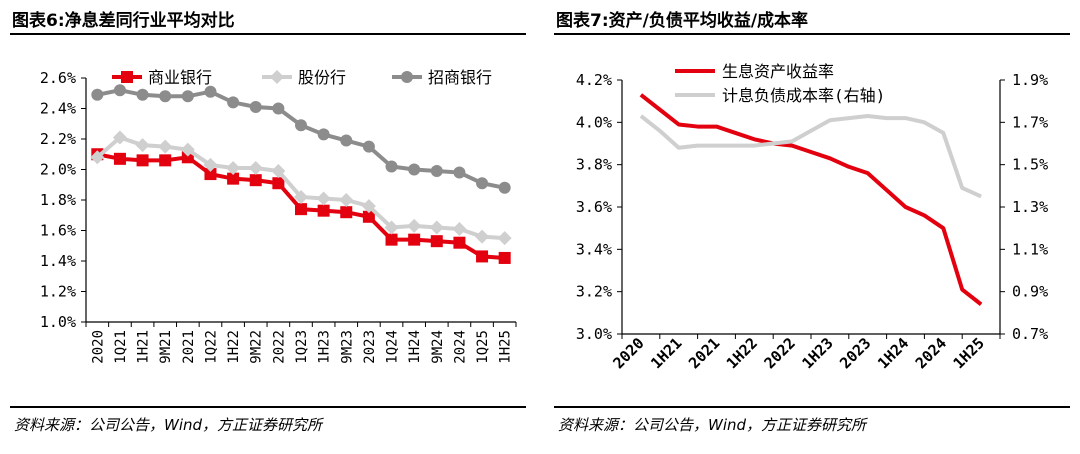  I want to click on x-tick-label: 9M24, so click(438, 347).